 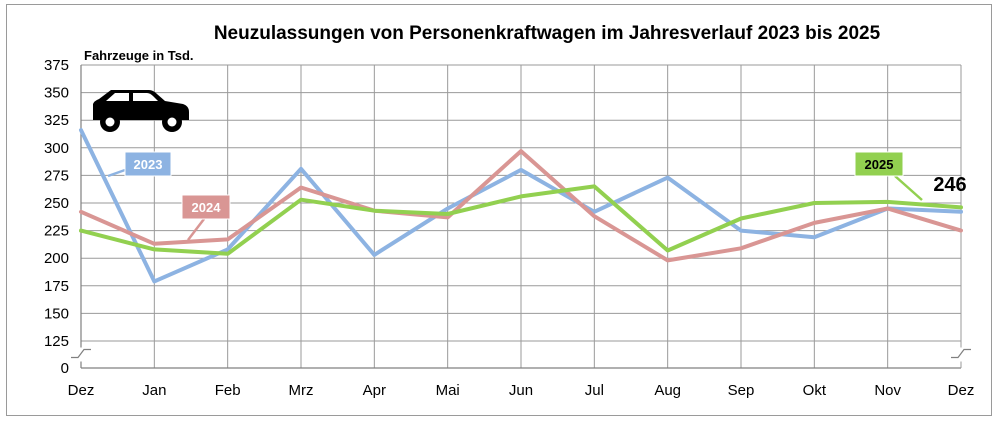 I want to click on y-tick-label: 325, so click(x=56, y=120).